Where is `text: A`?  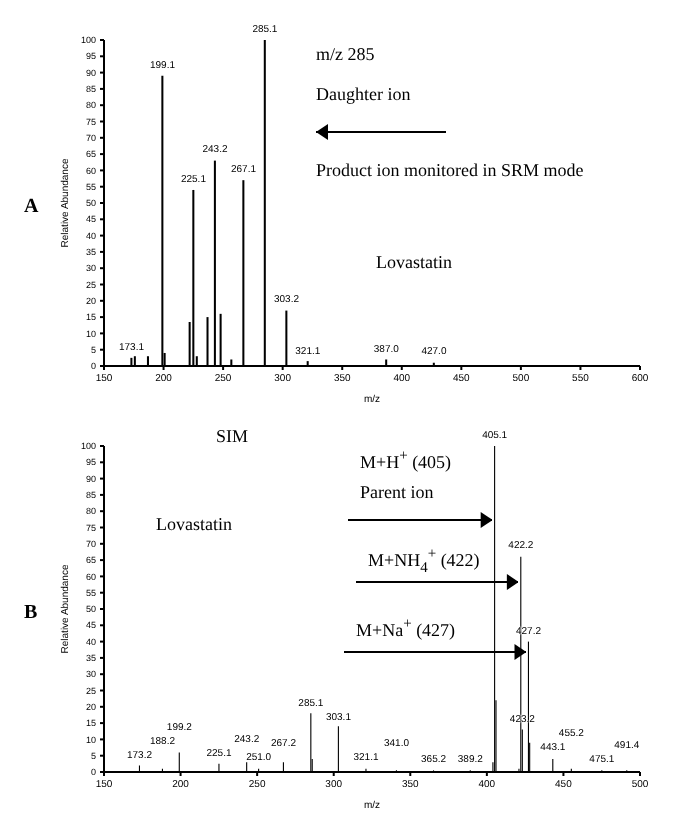 text: A is located at coordinates (31, 206).